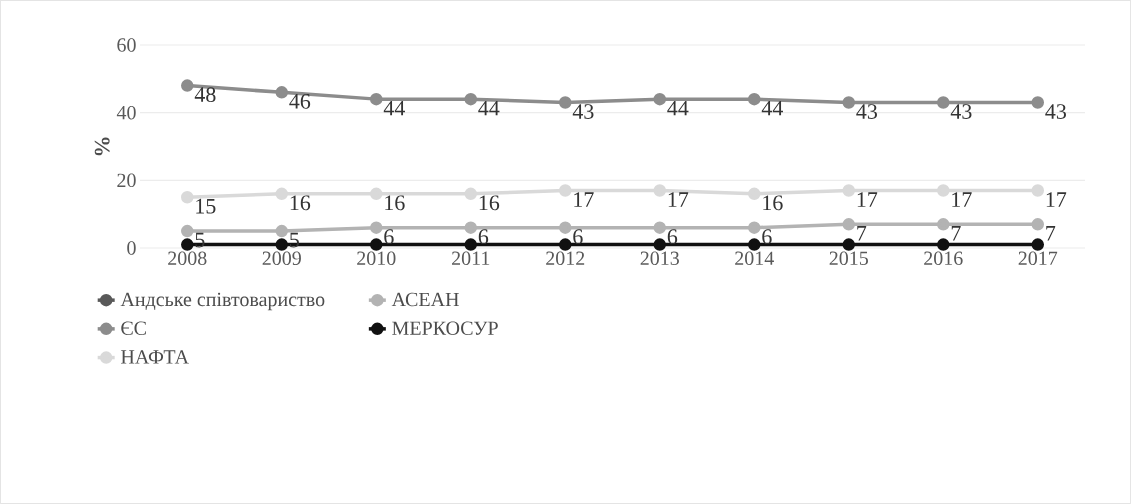 The image size is (1131, 504). Describe the element at coordinates (131, 248) in the screenshot. I see `y-tick-label: 0` at that location.